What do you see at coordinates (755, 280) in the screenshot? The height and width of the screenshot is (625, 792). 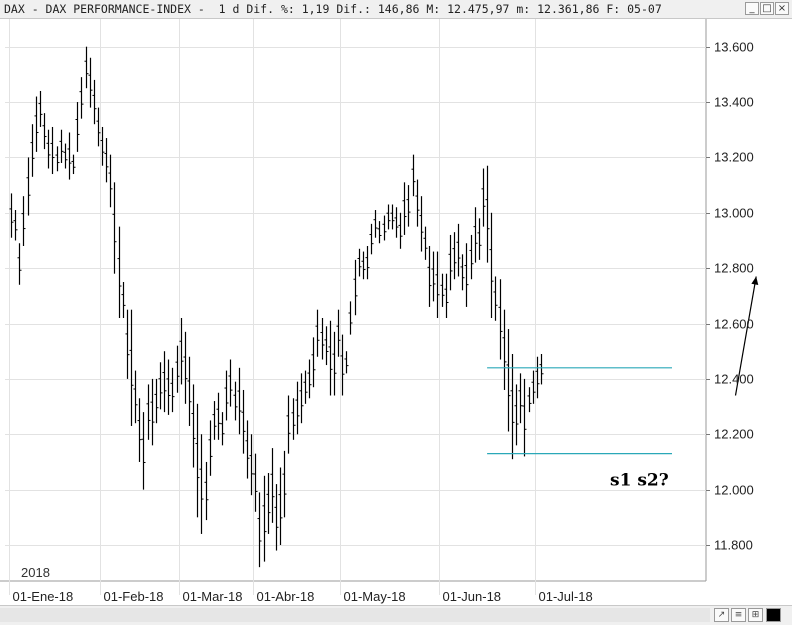 I see `arrow-head-icon` at bounding box center [755, 280].